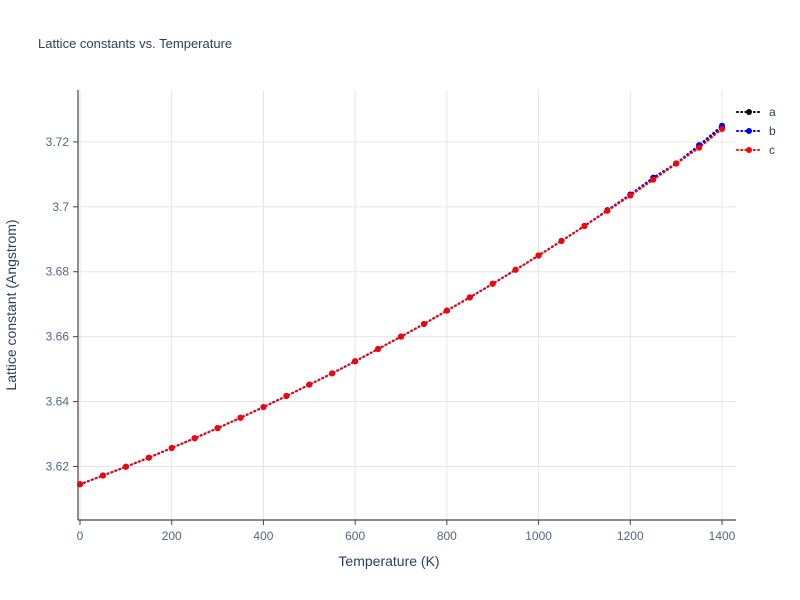  Describe the element at coordinates (630, 536) in the screenshot. I see `x-tick-label: 1200` at that location.